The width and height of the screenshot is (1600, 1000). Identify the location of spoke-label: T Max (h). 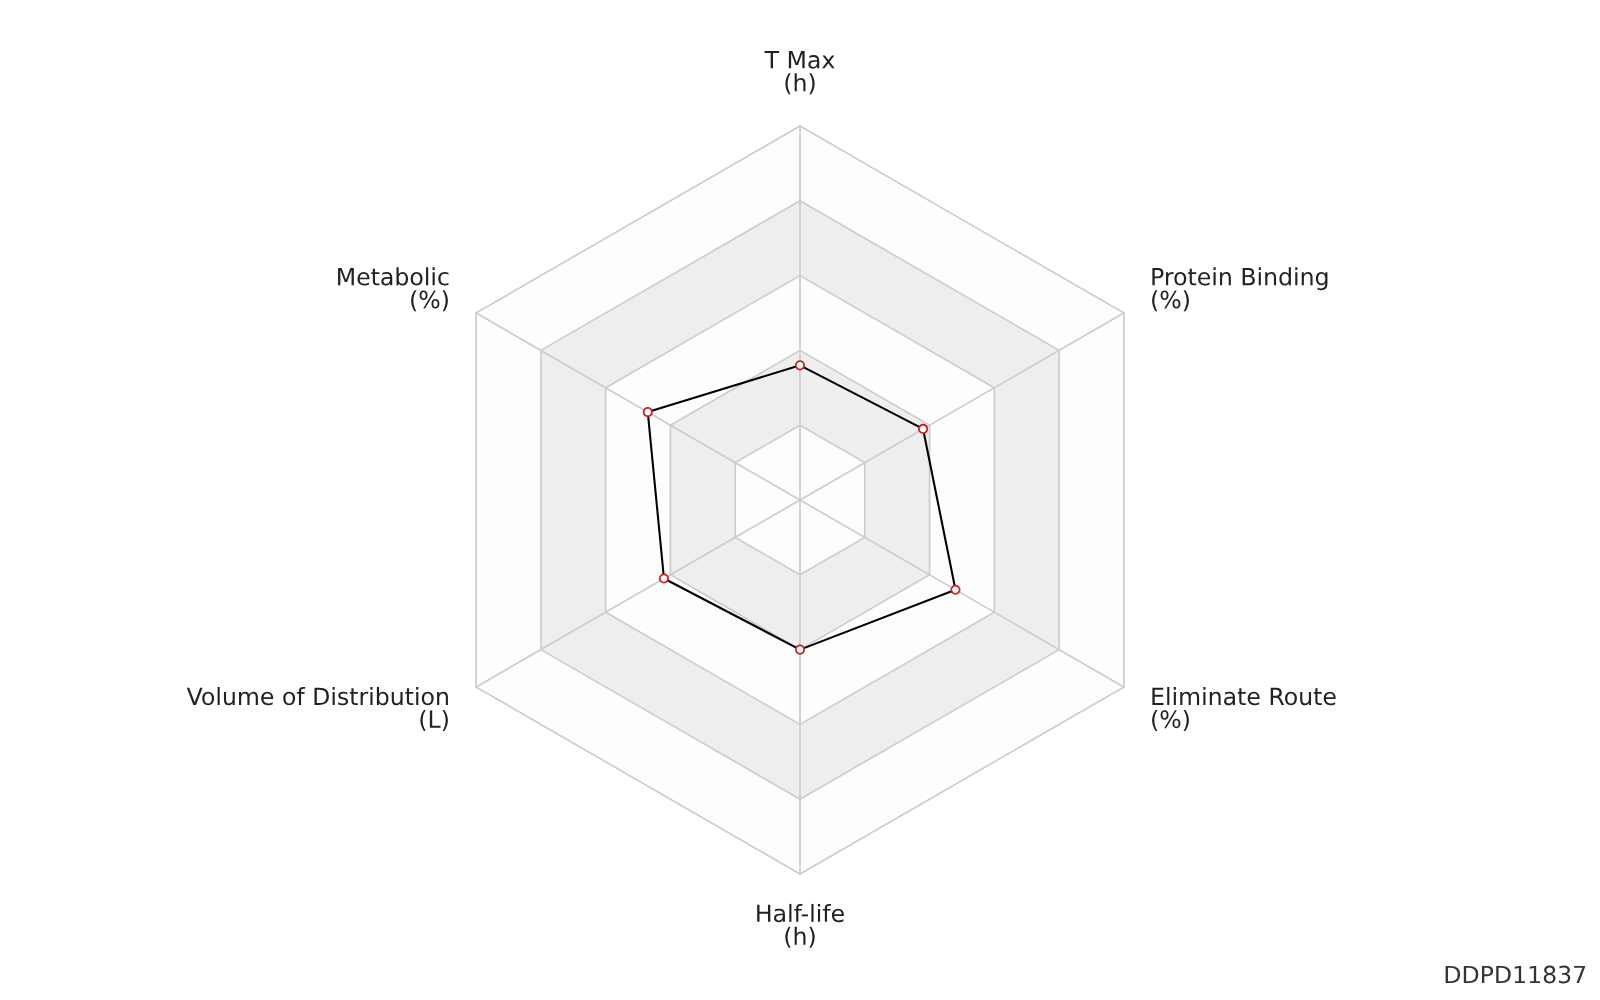
(799, 73).